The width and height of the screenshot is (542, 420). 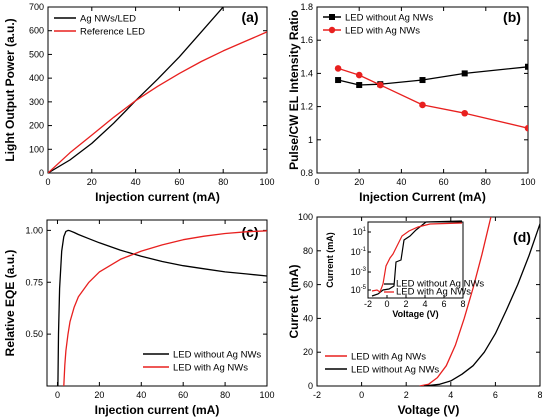 What do you see at coordinates (368, 304) in the screenshot?
I see `inset-x-tick-label: -2` at bounding box center [368, 304].